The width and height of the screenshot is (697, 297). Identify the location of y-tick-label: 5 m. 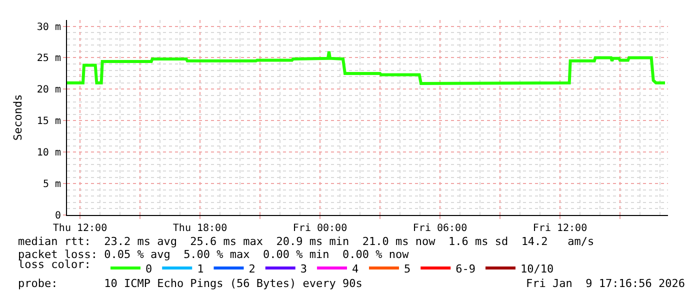
(51, 184).